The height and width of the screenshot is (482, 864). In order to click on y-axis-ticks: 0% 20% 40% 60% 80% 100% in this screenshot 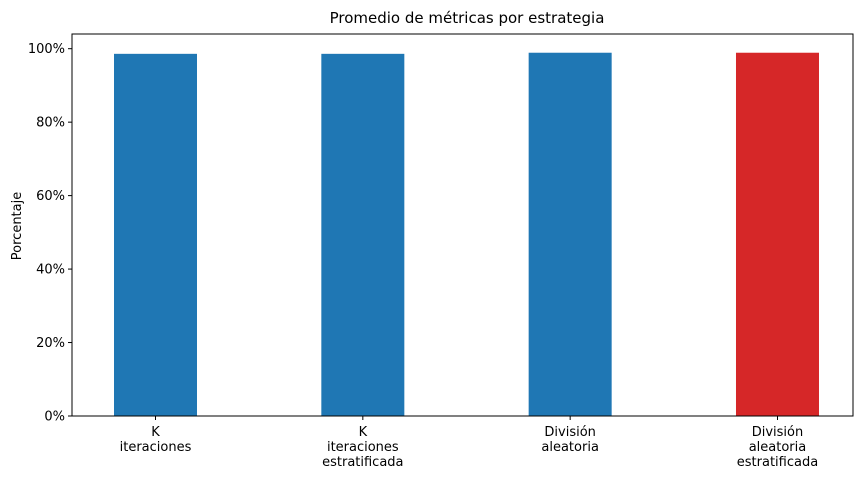, I will do `click(50, 233)`.